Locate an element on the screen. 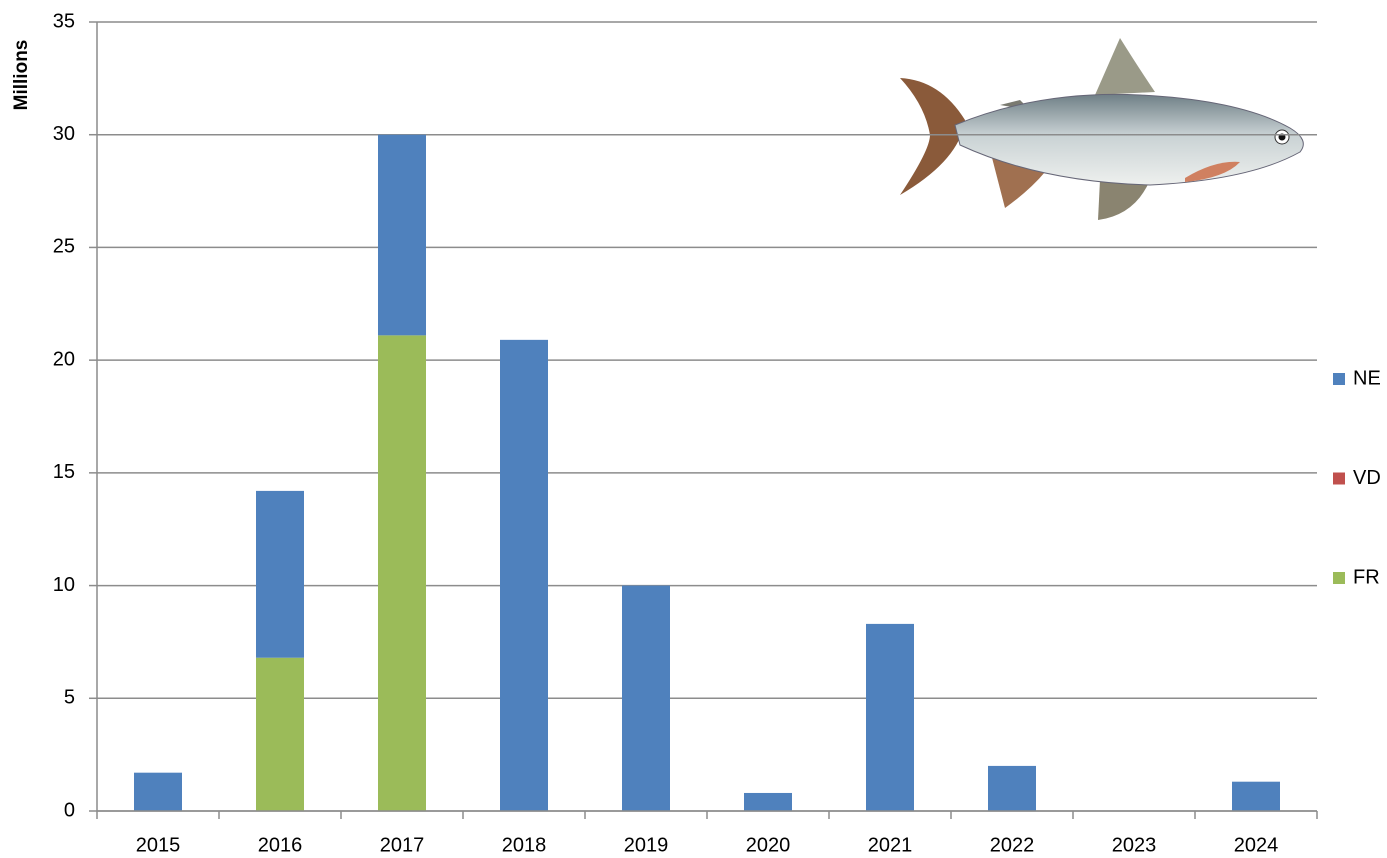 The height and width of the screenshot is (858, 1387). x-tick-label: 2015 is located at coordinates (158, 845).